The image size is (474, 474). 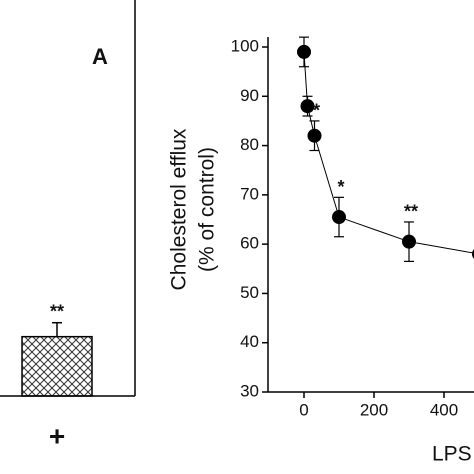 I want to click on y-axis-label: (% of control), so click(x=207, y=209).